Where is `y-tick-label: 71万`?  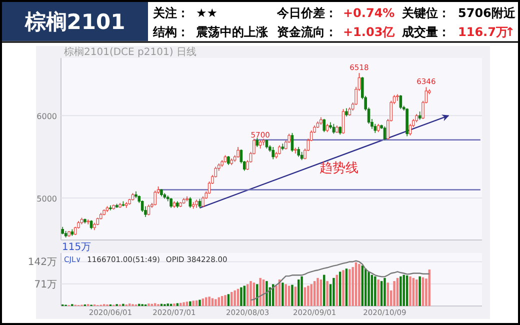
y-tick-label: 71万 is located at coordinates (45, 284).